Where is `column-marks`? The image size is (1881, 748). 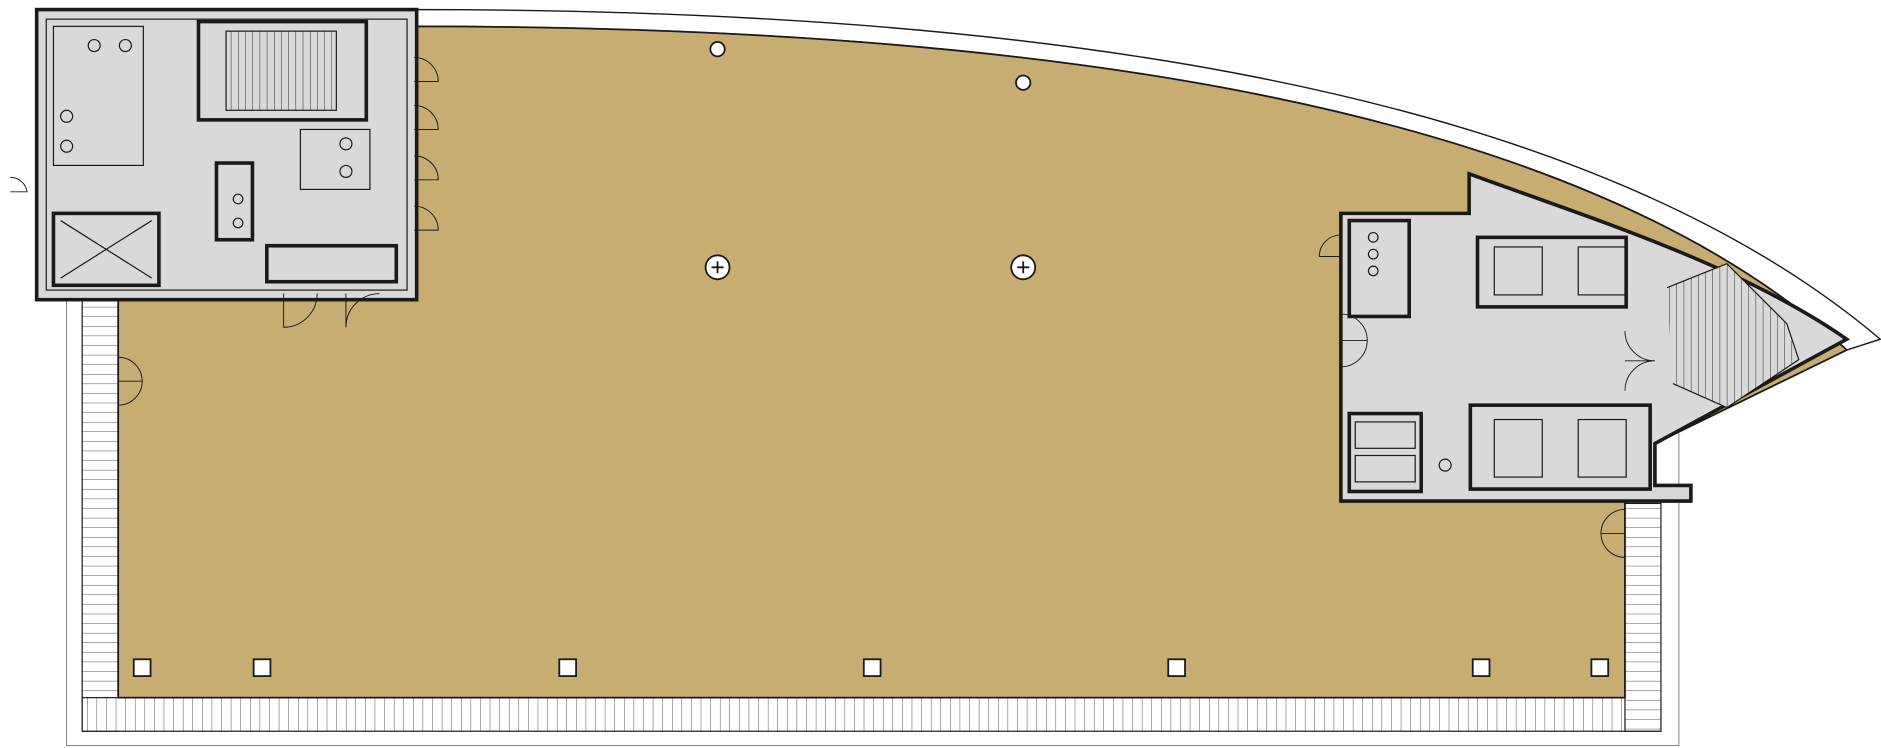
column-marks is located at coordinates (870, 267).